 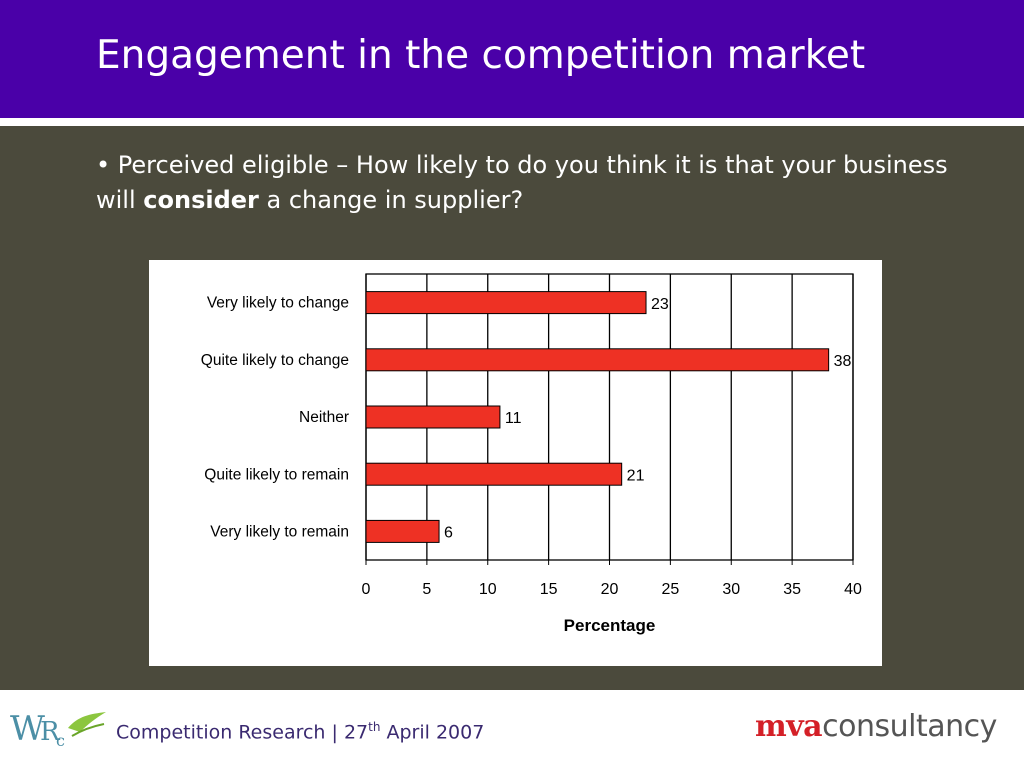 I want to click on data-label: 21, so click(x=636, y=475).